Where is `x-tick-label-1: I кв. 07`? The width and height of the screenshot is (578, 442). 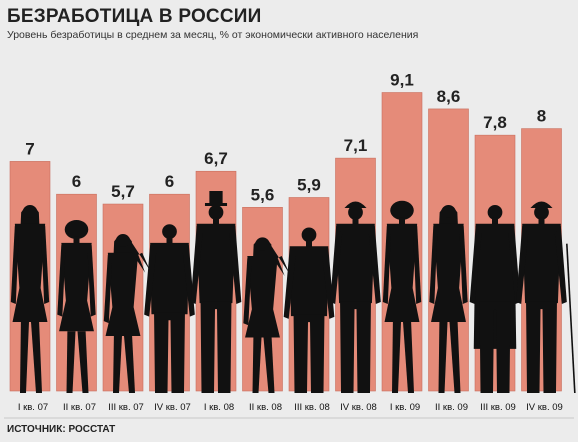 x-tick-label-1: I кв. 07 is located at coordinates (33, 407).